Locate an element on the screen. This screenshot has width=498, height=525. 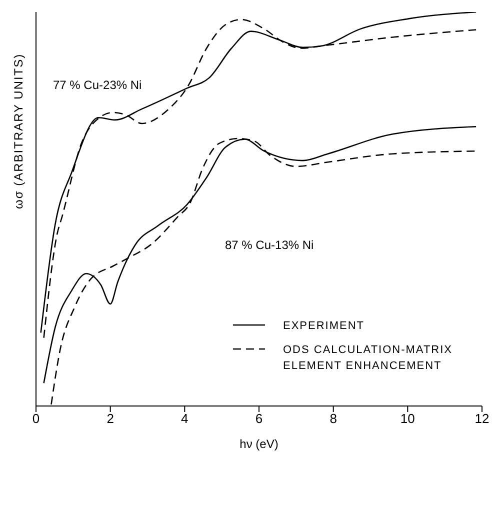
legend-label: EXPERIMENT is located at coordinates (324, 326).